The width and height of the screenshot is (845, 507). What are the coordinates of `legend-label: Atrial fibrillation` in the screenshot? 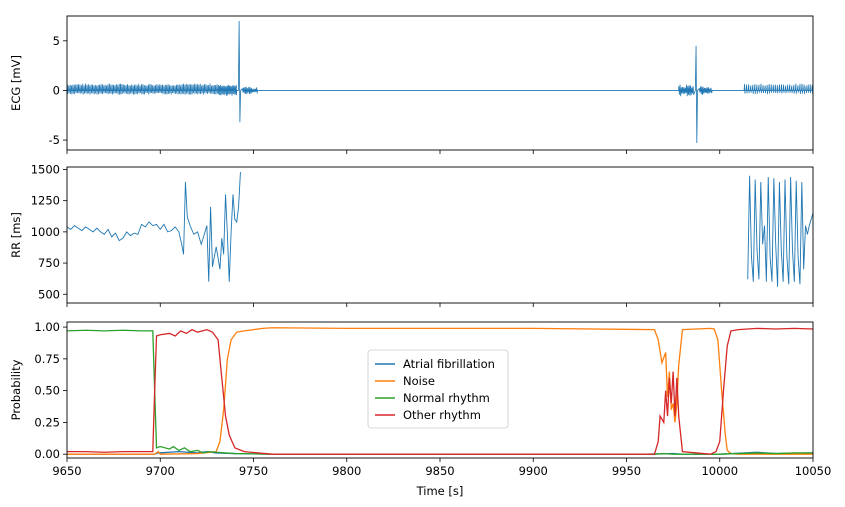 It's located at (449, 364).